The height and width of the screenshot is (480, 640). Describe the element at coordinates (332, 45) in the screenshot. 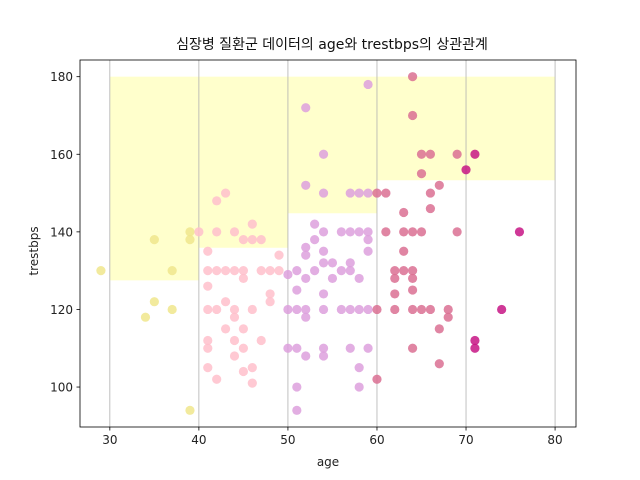

I see `chart-title: 심장병 질환군 데이터의 age와 trestbps의 상관관계` at that location.